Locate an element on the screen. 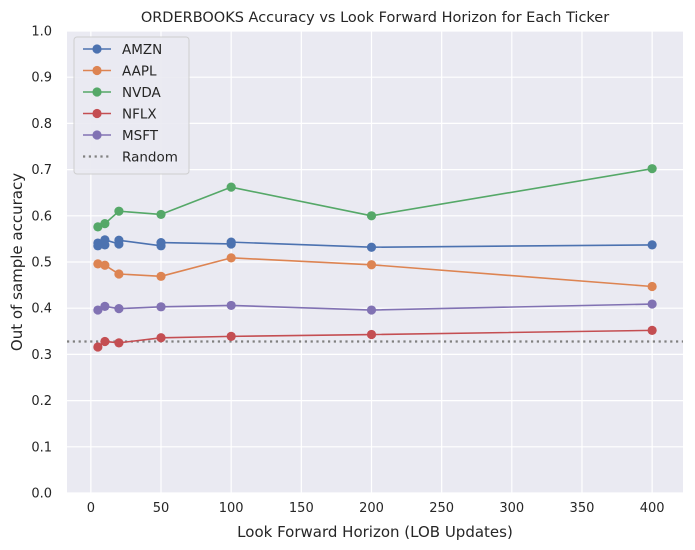 The width and height of the screenshot is (695, 550). y-tick-label: 0.2 is located at coordinates (41, 401).